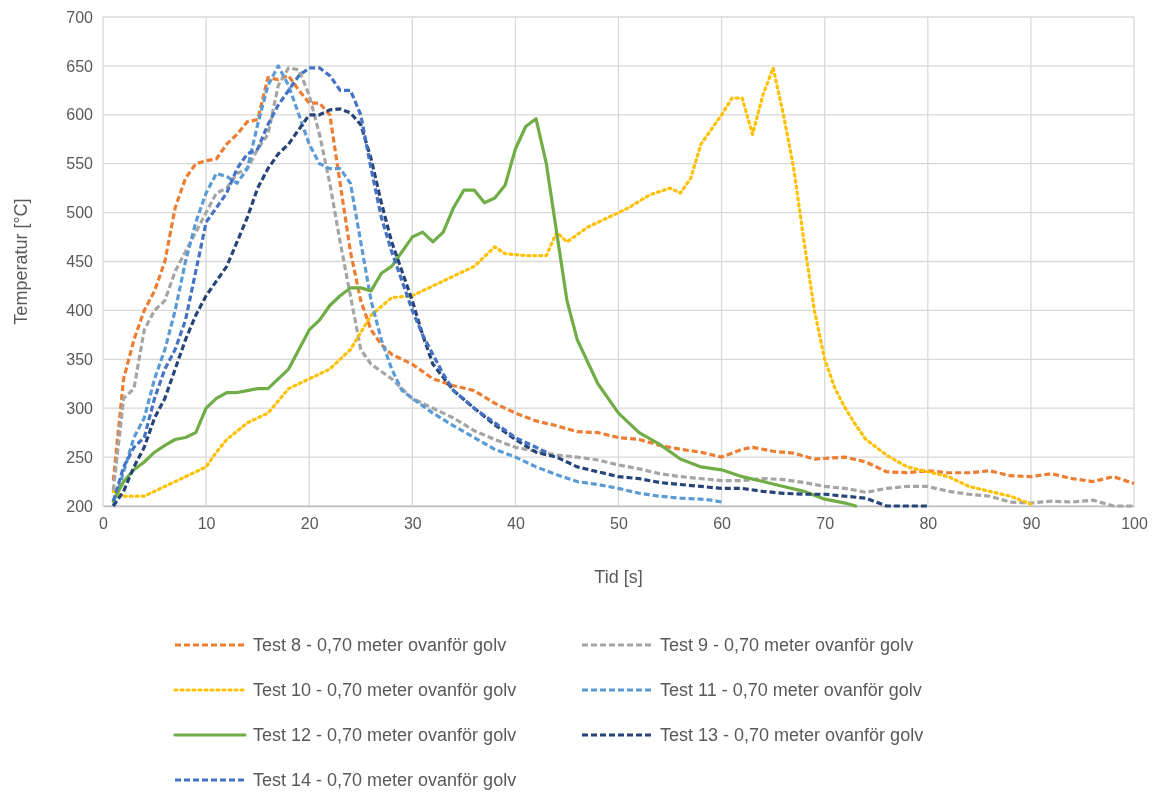  Describe the element at coordinates (791, 690) in the screenshot. I see `legend-label: Test 11 - 0,70 meter ovanför golv` at that location.